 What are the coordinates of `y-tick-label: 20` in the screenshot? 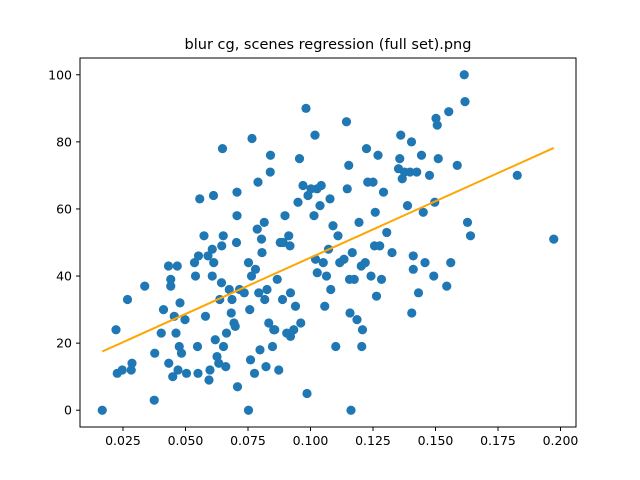 It's located at (64, 343).